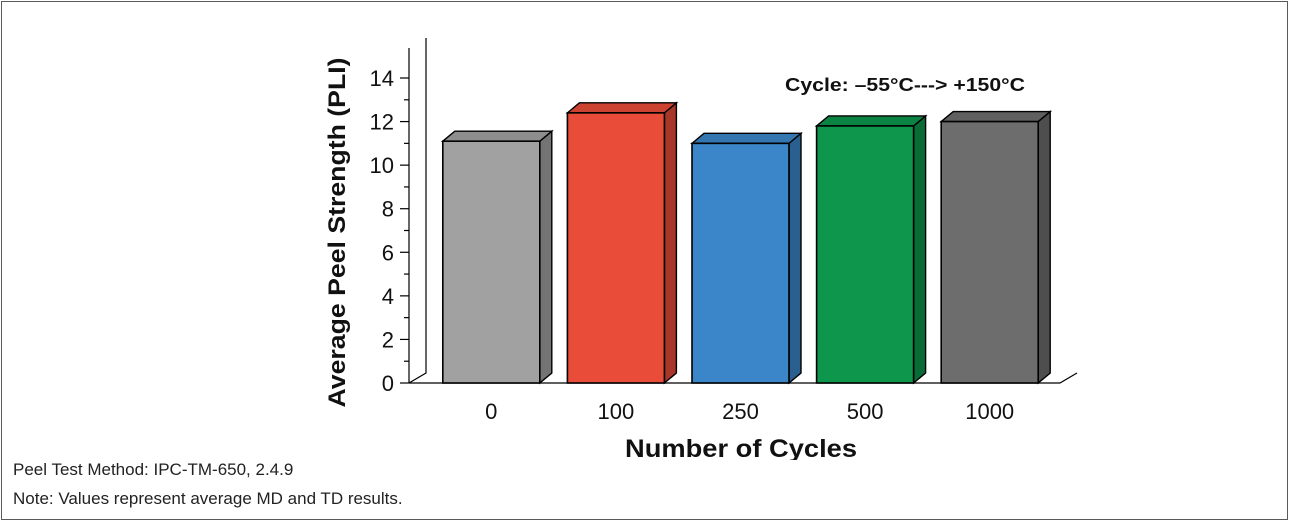 The image size is (1291, 523). What do you see at coordinates (989, 411) in the screenshot?
I see `x-tick-label: 1000` at bounding box center [989, 411].